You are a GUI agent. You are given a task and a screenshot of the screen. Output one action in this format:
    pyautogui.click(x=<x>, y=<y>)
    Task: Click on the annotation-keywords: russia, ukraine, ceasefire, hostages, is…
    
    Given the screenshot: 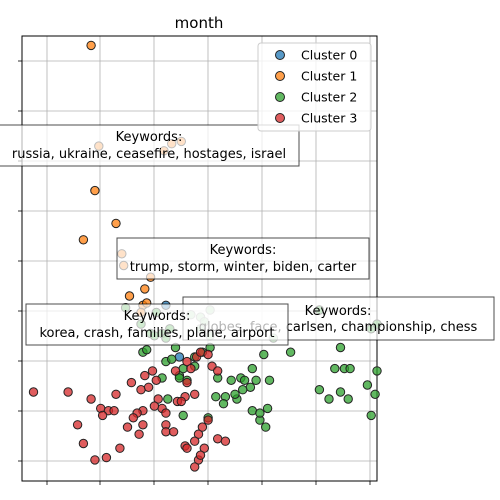 What is the action you would take?
    pyautogui.click(x=149, y=154)
    